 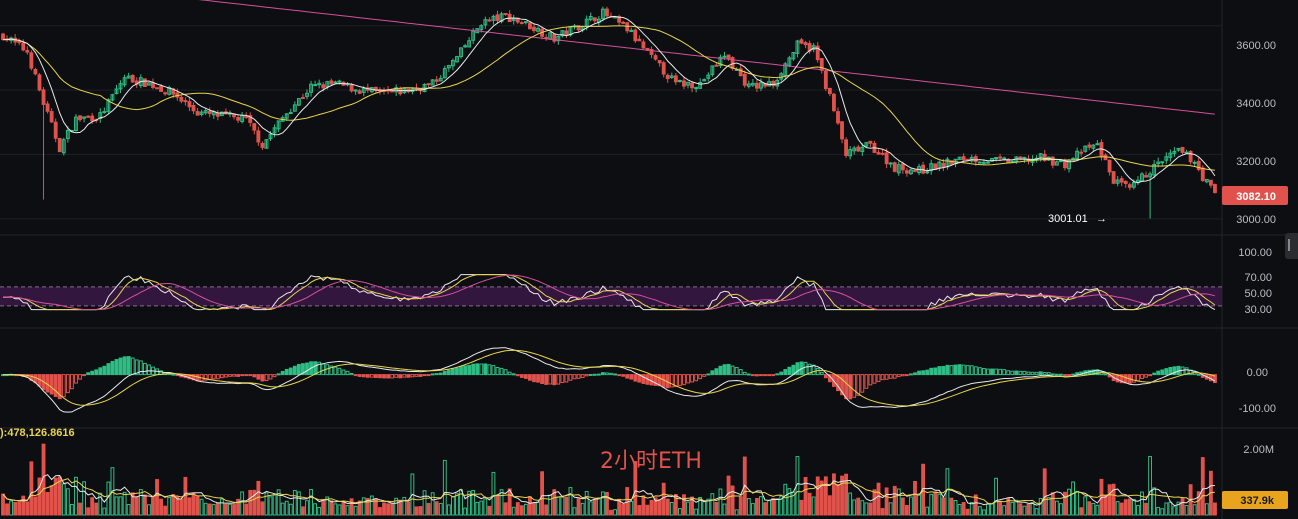 What do you see at coordinates (1258, 310) in the screenshot?
I see `rsi-tick-label: 30.00` at bounding box center [1258, 310].